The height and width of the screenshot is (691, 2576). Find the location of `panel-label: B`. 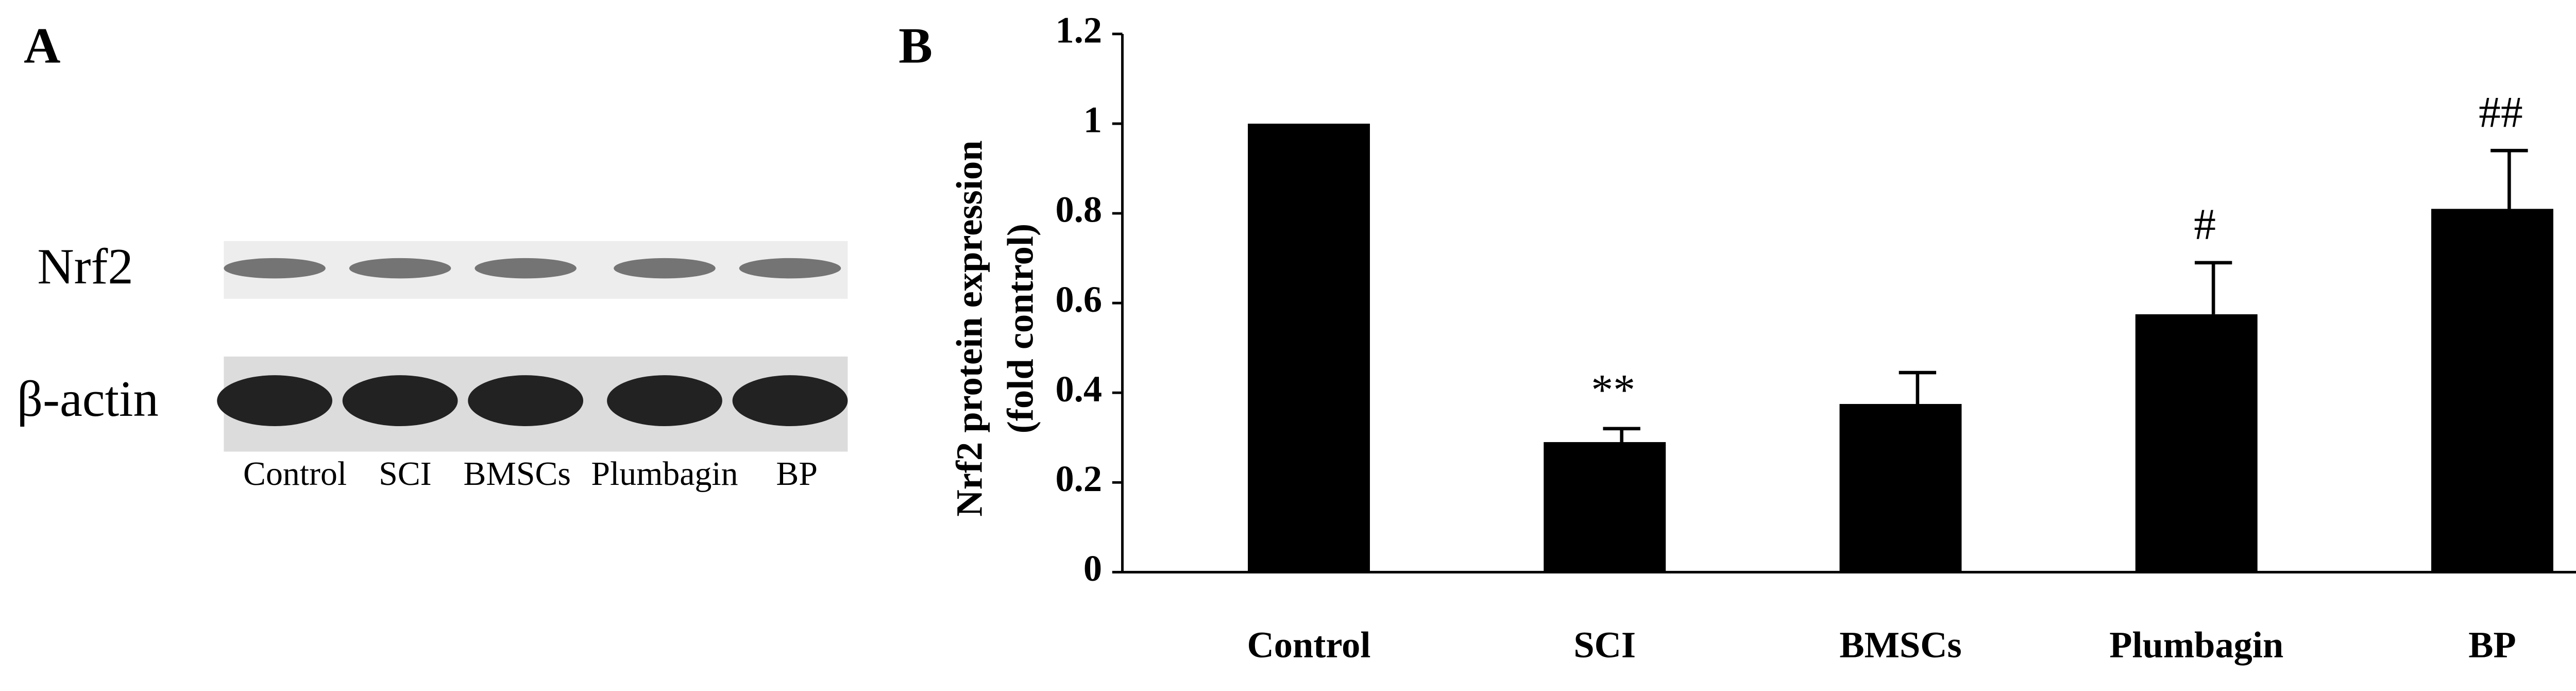

panel-label: B is located at coordinates (916, 46).